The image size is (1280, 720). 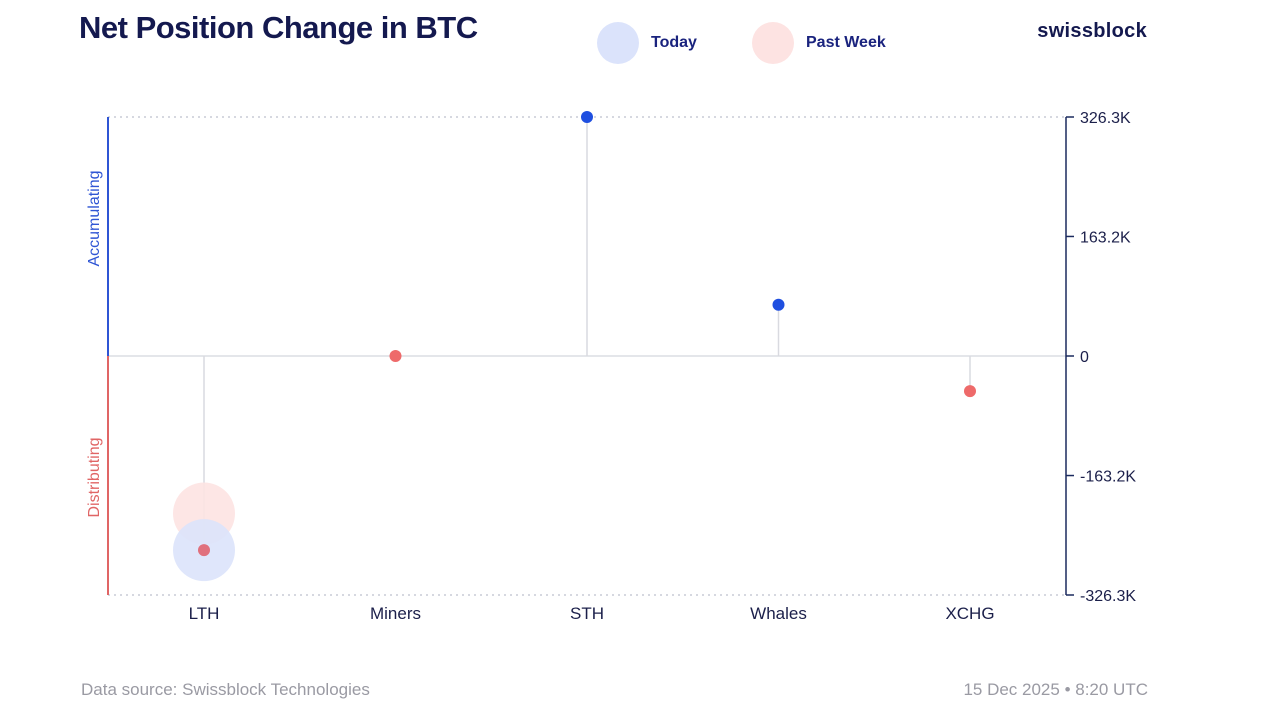 I want to click on legend-item-today: Today, so click(x=647, y=43).